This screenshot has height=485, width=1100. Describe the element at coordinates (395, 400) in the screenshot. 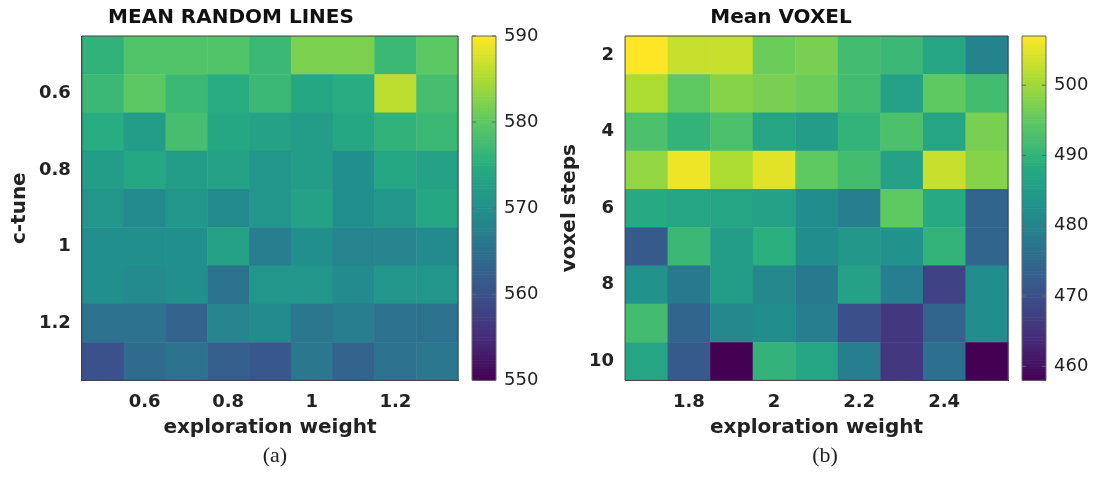

I see `x-tick-label: 1.2` at that location.